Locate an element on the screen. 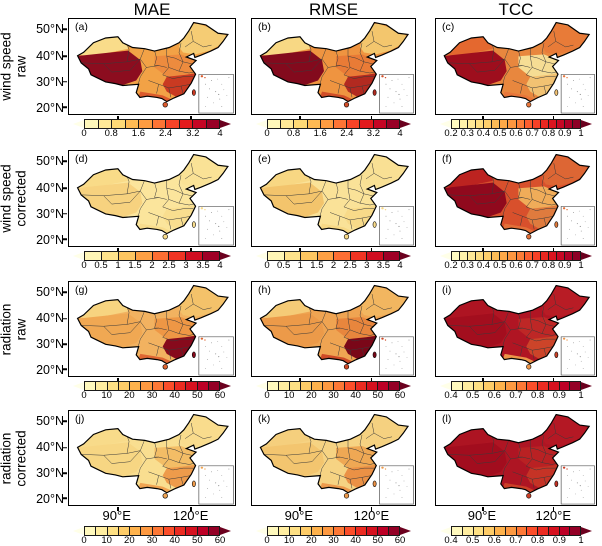 The height and width of the screenshot is (546, 602). colorbar-tick-label: 0.8 is located at coordinates (538, 395).